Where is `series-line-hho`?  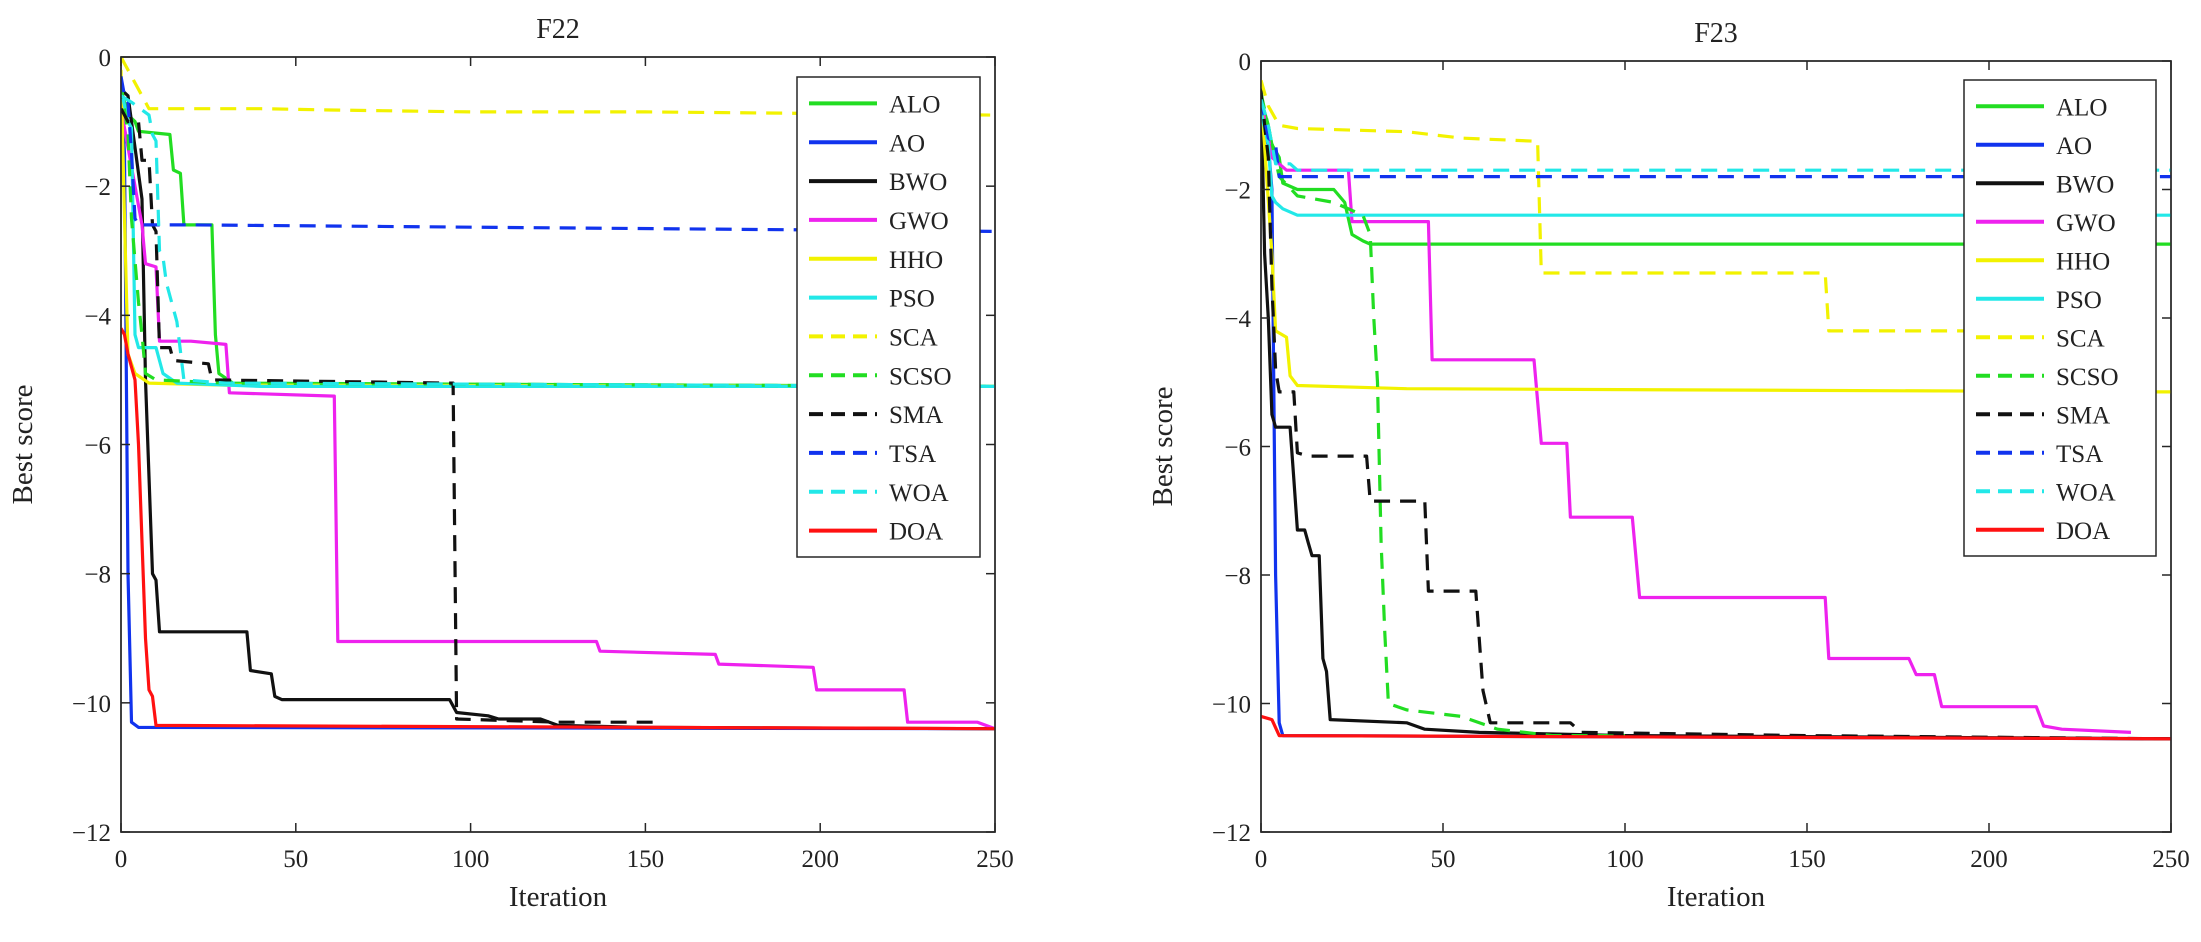 series-line-hho is located at coordinates (1716, 243).